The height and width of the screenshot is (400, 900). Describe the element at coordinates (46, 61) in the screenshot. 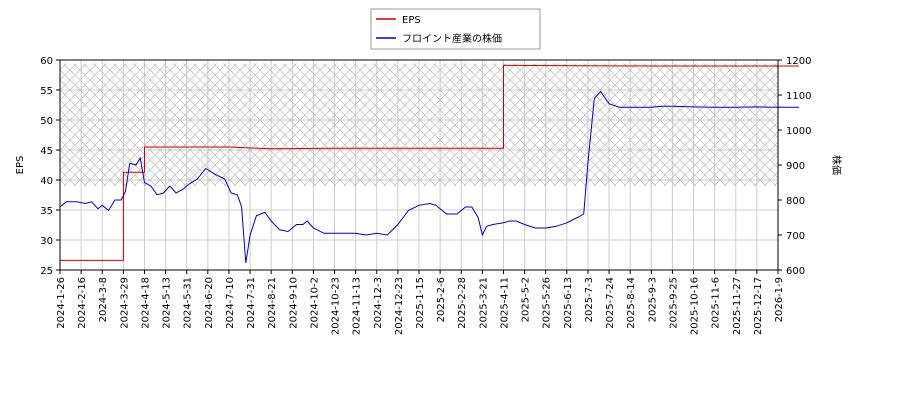

I see `left-tick-label: 60` at that location.